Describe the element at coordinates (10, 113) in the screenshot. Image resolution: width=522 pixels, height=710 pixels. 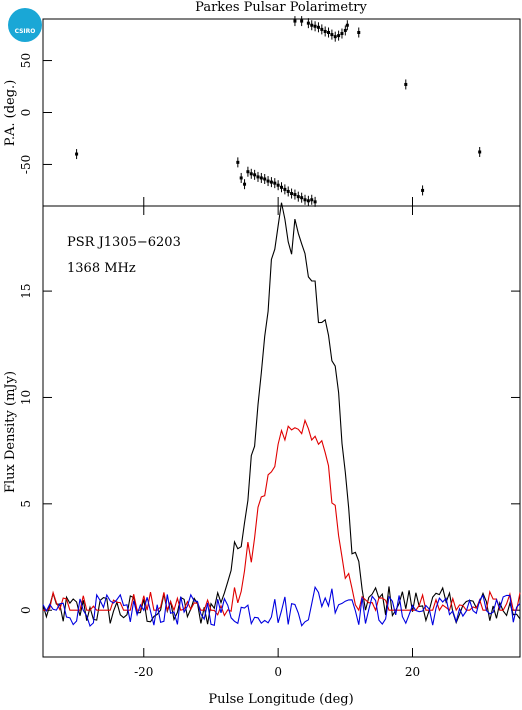
I see `pa-y-label: P.A. (deg.)` at that location.